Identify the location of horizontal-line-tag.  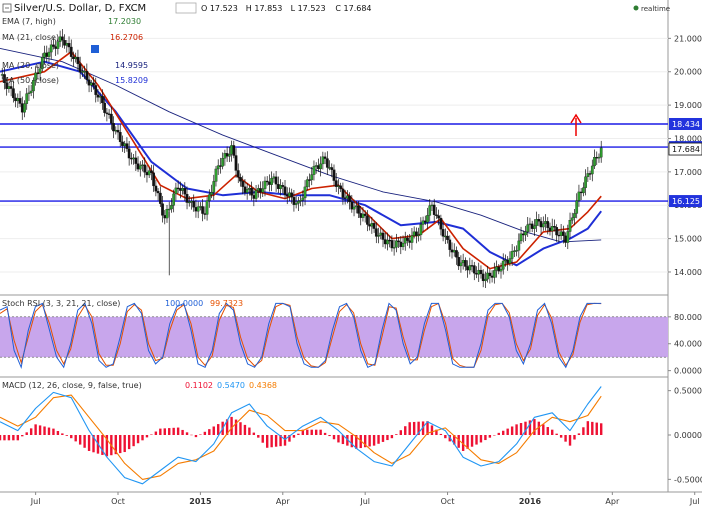
(685, 123).